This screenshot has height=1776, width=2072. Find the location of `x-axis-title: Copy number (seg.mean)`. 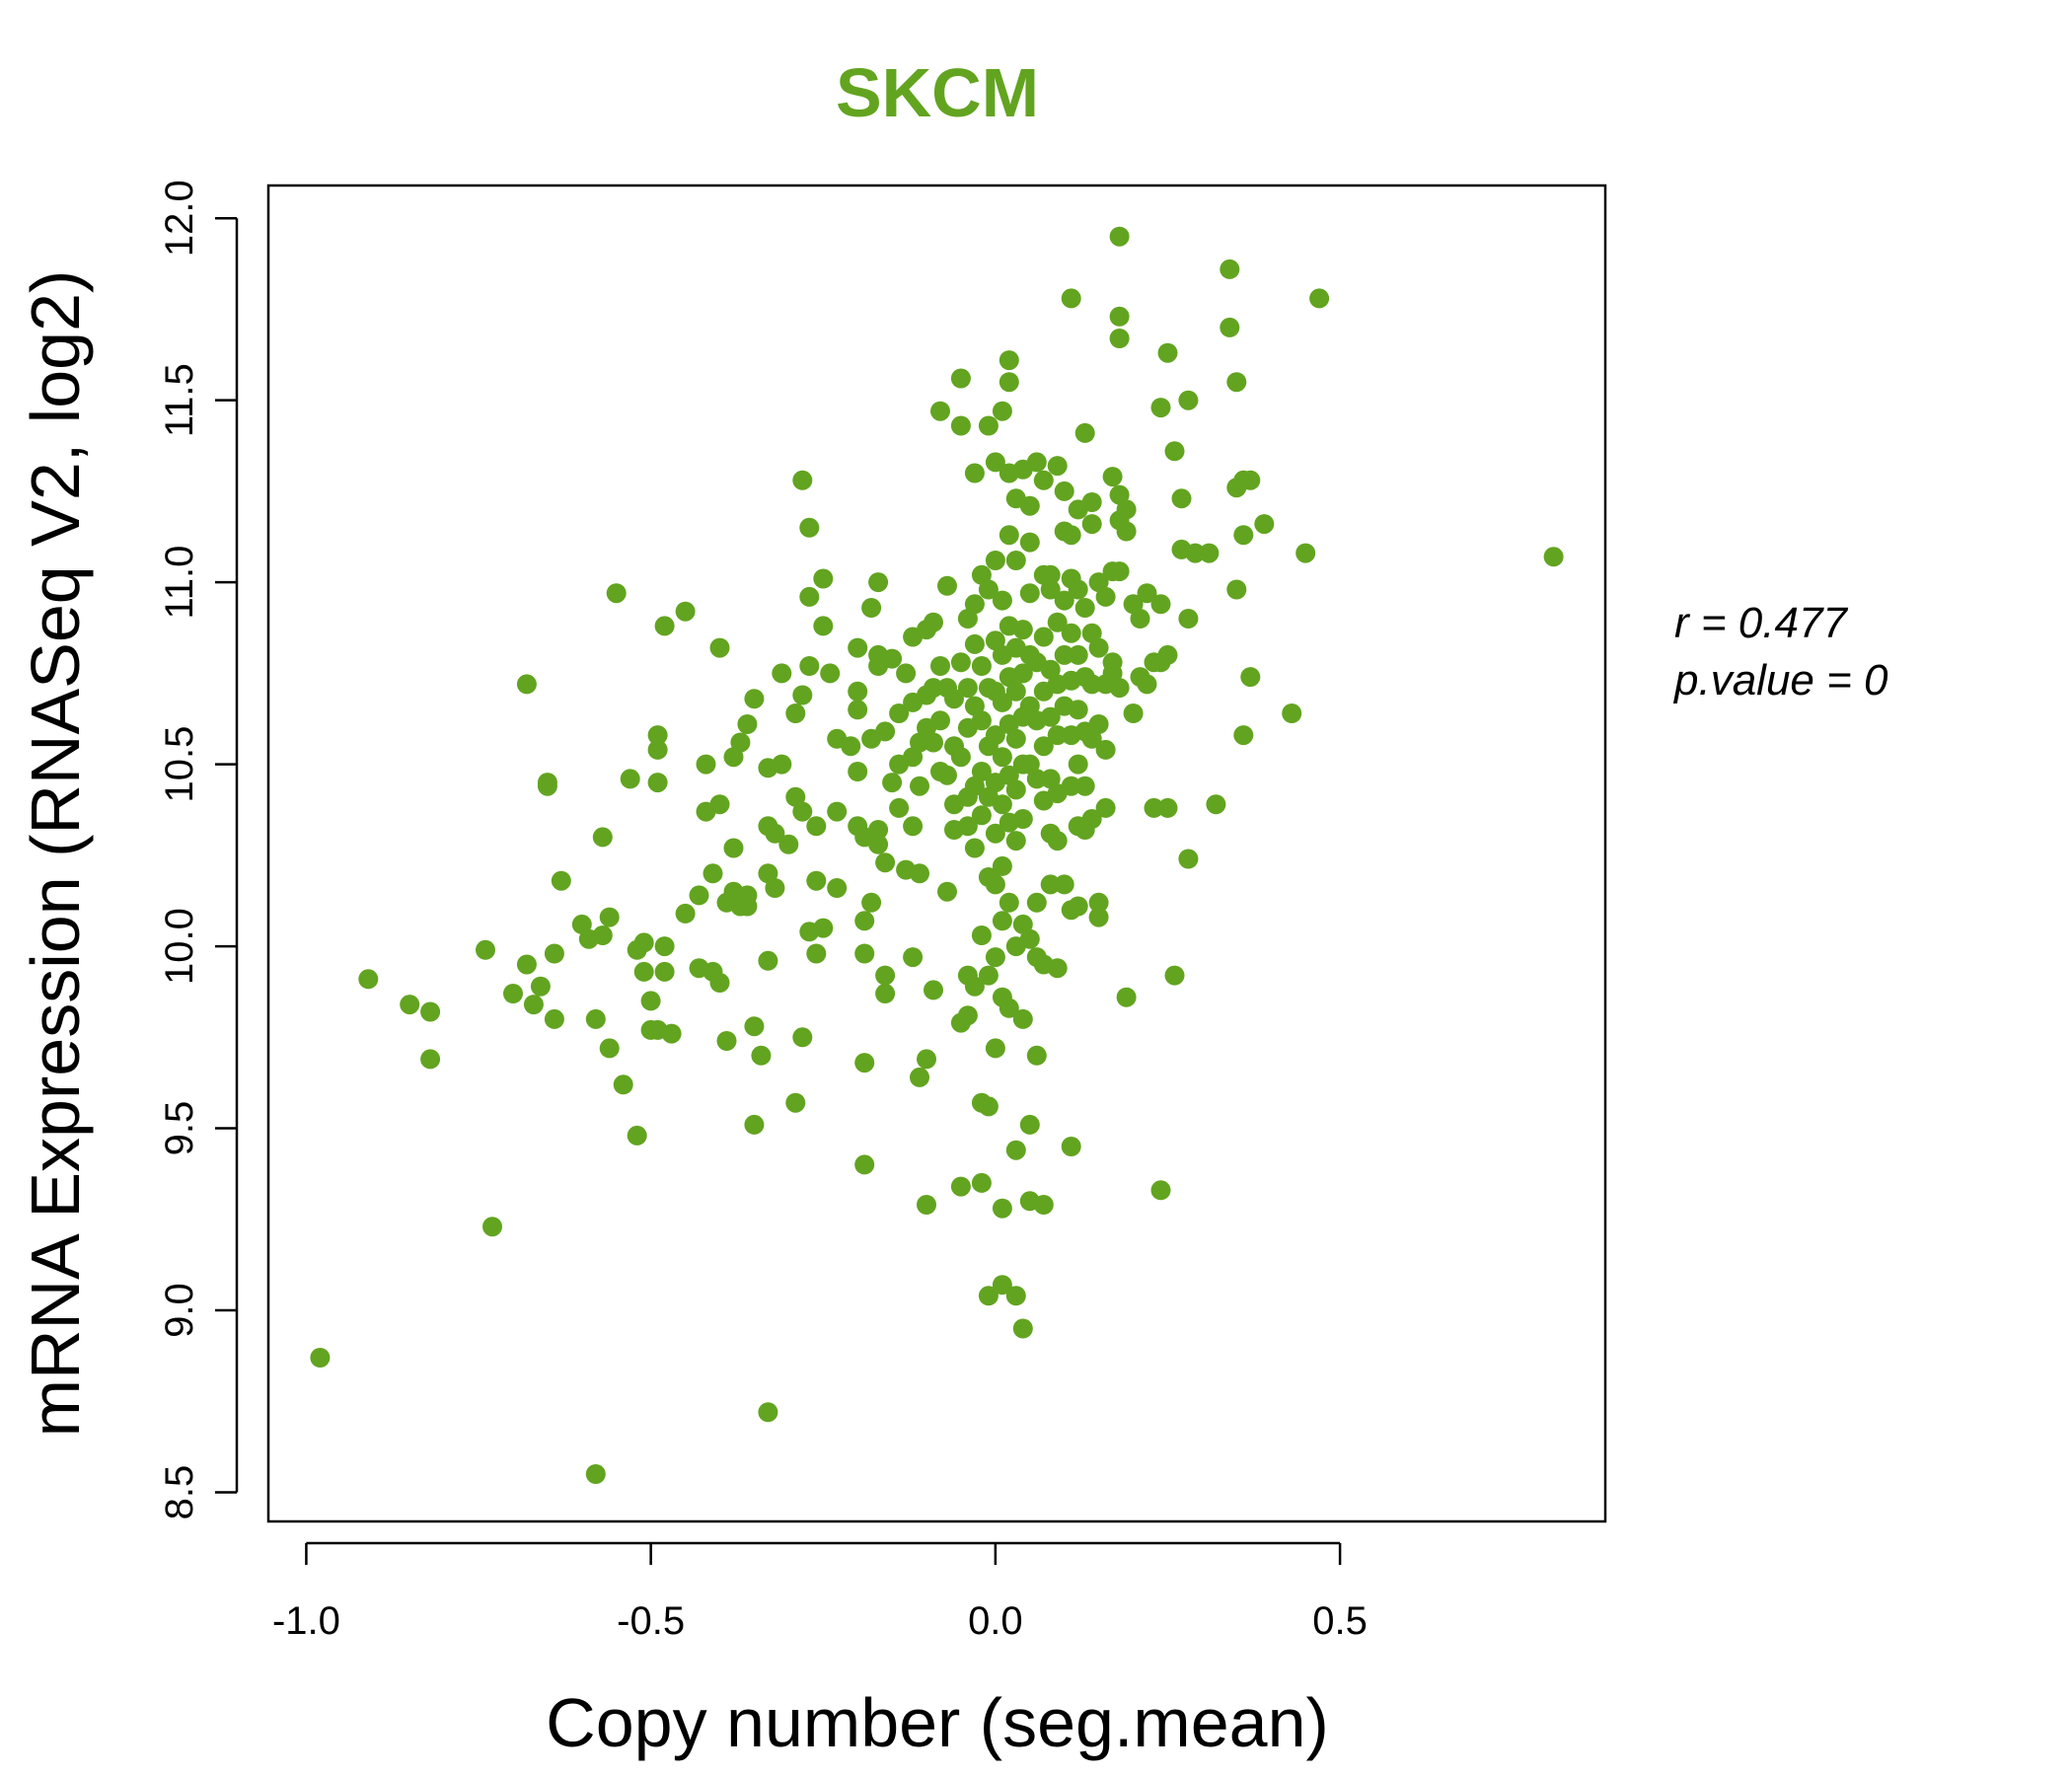

x-axis-title: Copy number (seg.mean) is located at coordinates (938, 1722).